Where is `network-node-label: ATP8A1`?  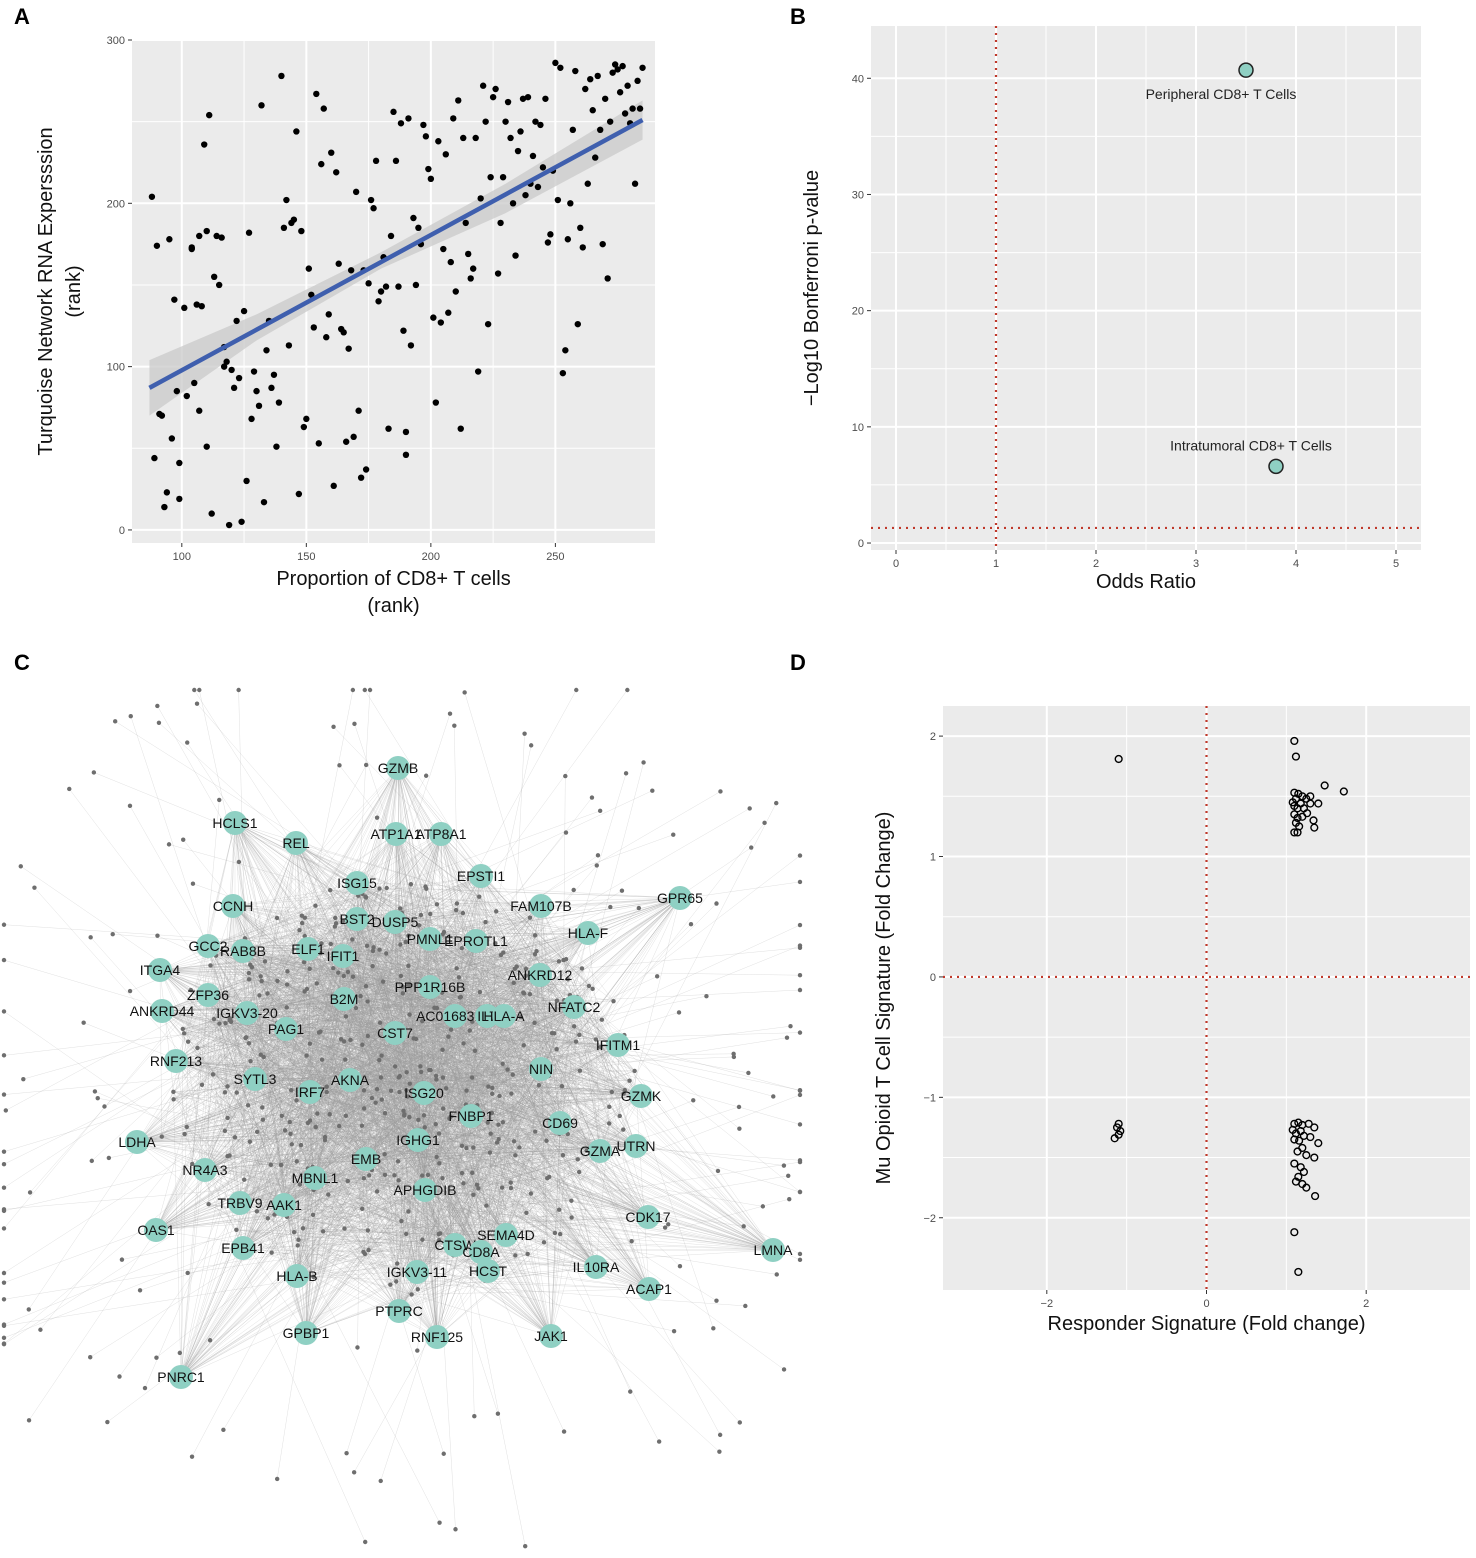 network-node-label: ATP8A1 is located at coordinates (440, 834).